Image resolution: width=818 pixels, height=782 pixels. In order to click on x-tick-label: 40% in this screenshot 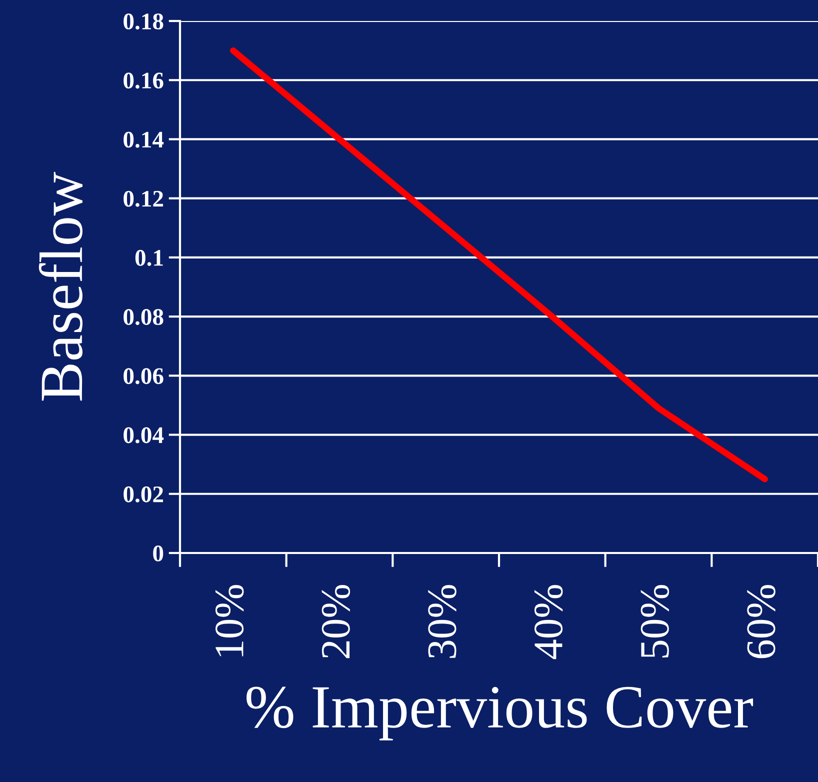, I will do `click(548, 622)`.